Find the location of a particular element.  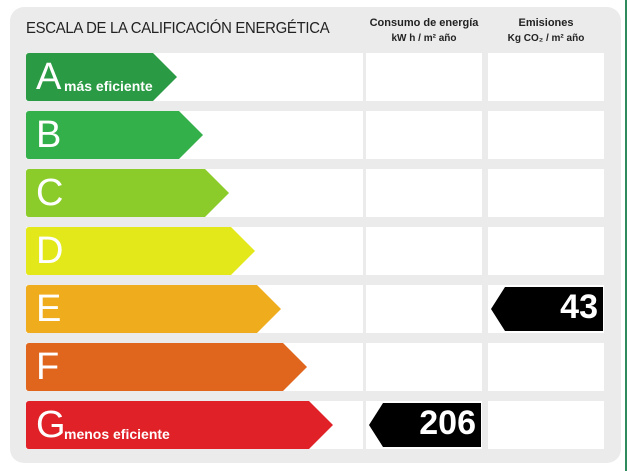

emisiones-cell-a is located at coordinates (546, 77).